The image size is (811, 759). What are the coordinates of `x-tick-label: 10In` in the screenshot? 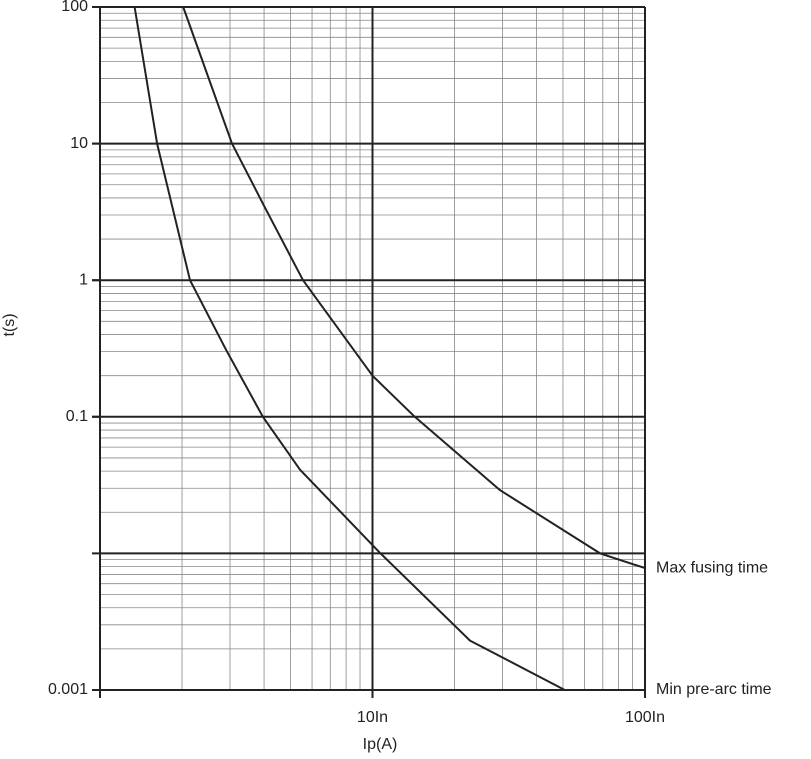 It's located at (372, 717).